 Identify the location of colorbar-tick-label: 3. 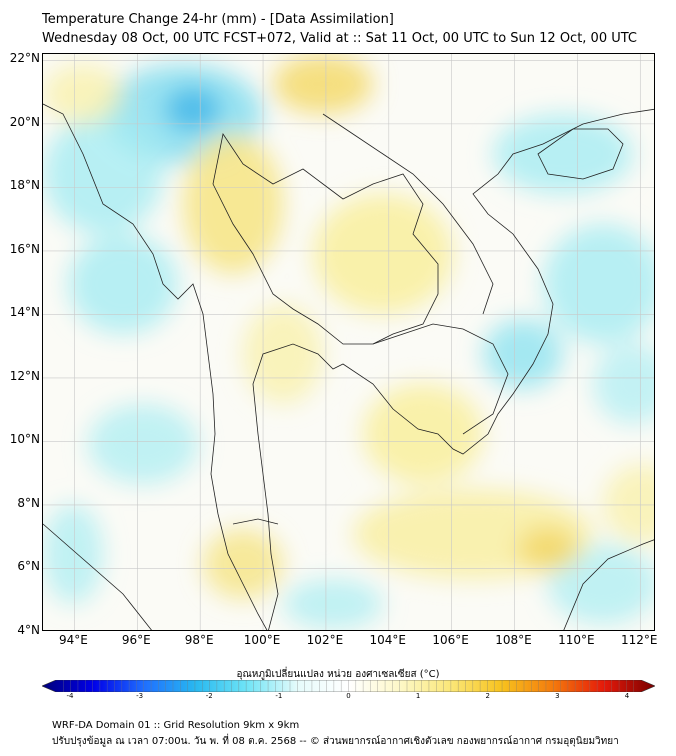
(557, 696).